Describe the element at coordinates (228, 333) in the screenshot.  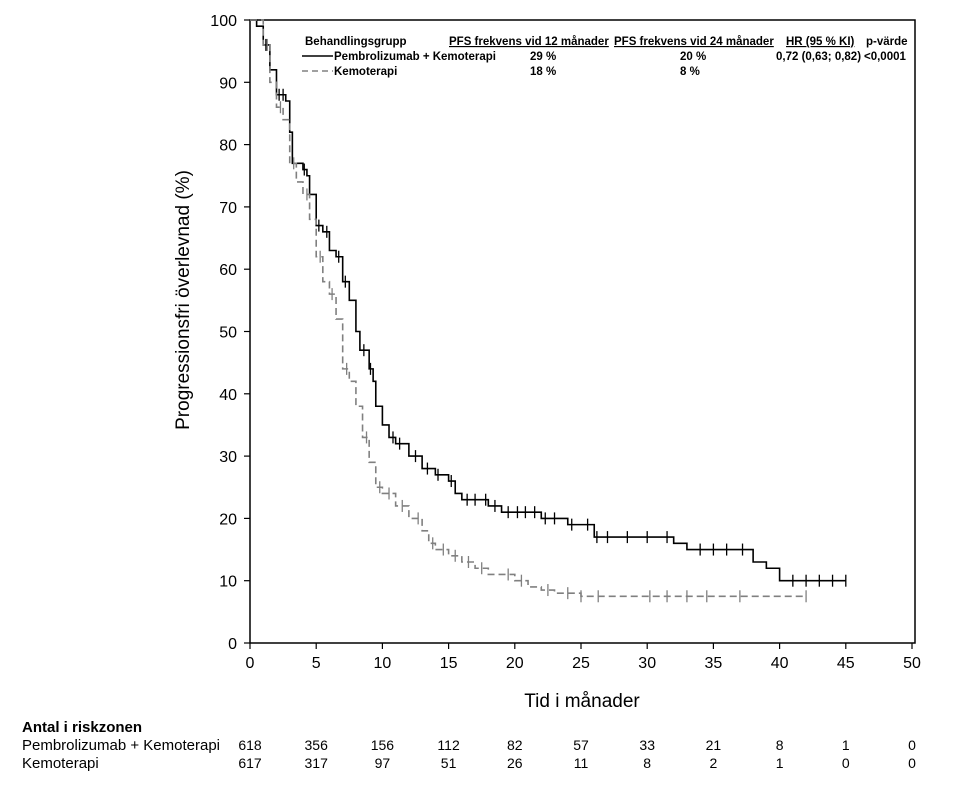
I see `y-tick-label: 50` at that location.